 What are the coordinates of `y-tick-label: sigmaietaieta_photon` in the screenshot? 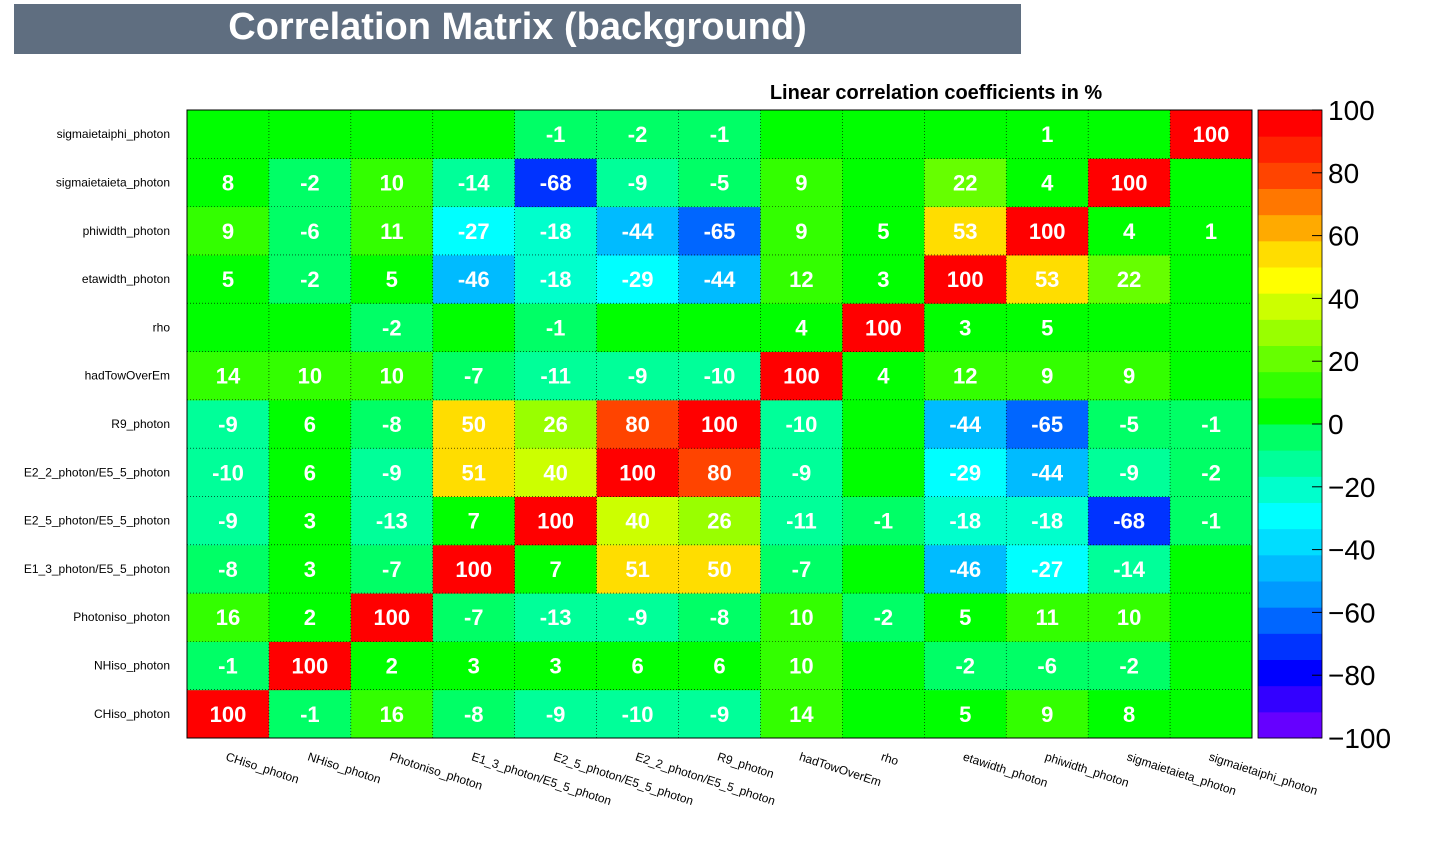 It's located at (113, 182).